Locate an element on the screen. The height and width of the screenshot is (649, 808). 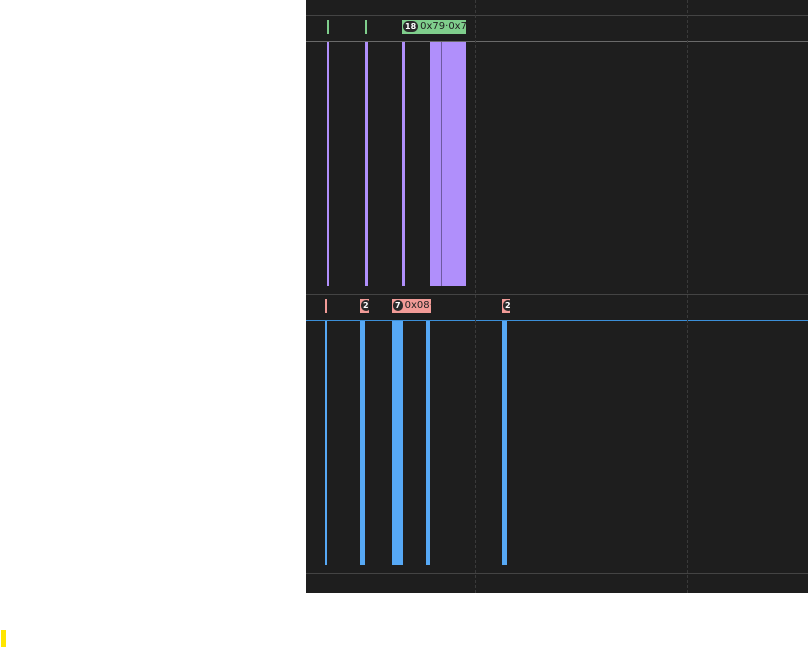
highlight-marker is located at coordinates (3, 638).